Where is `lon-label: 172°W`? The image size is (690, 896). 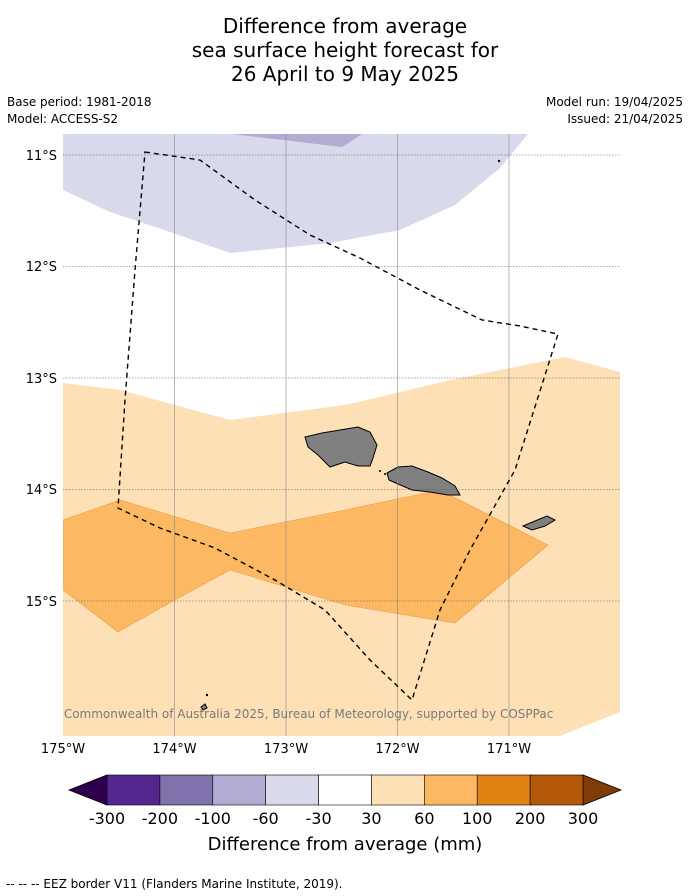
lon-label: 172°W is located at coordinates (397, 749).